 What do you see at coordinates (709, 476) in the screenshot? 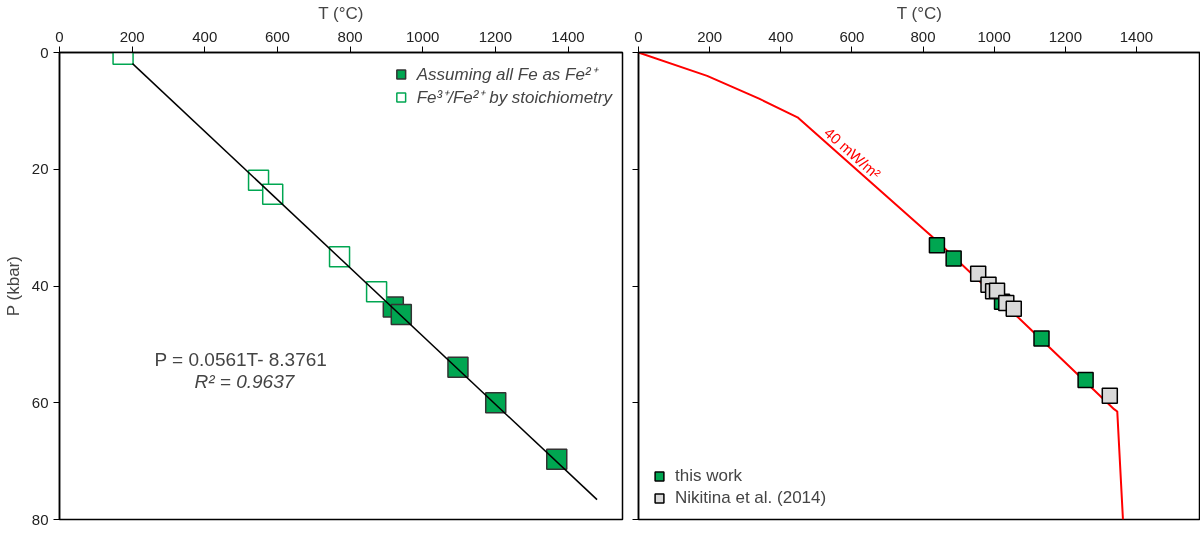
I see `legend-label: this work` at bounding box center [709, 476].